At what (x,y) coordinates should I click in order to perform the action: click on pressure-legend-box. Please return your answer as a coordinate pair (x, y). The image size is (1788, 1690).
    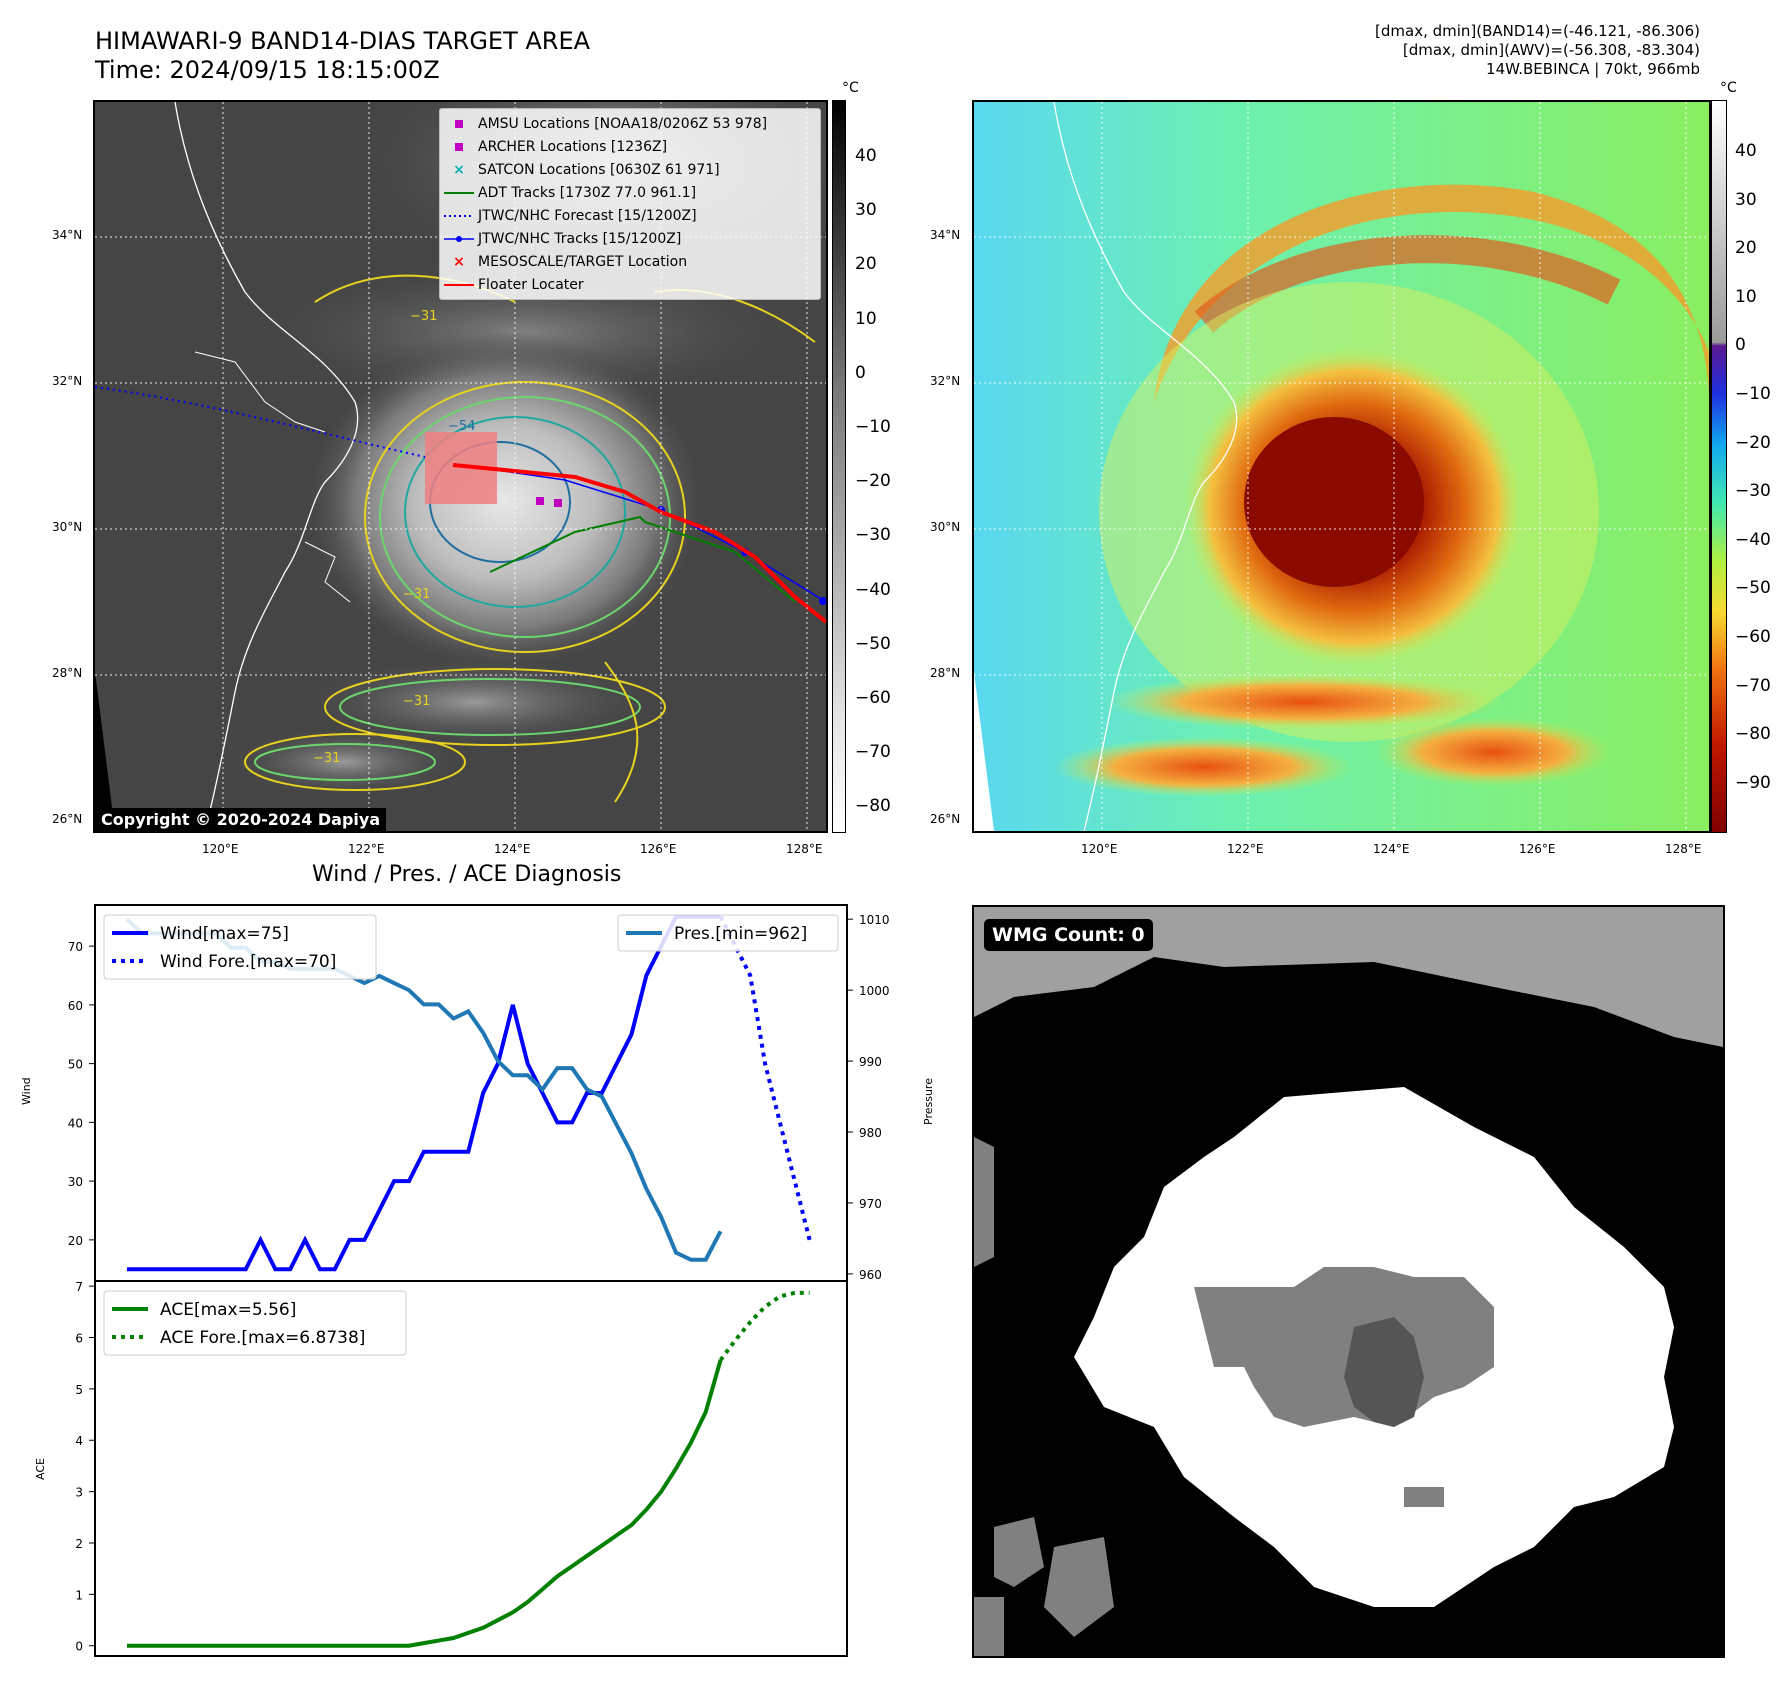
    Looking at the image, I should click on (728, 933).